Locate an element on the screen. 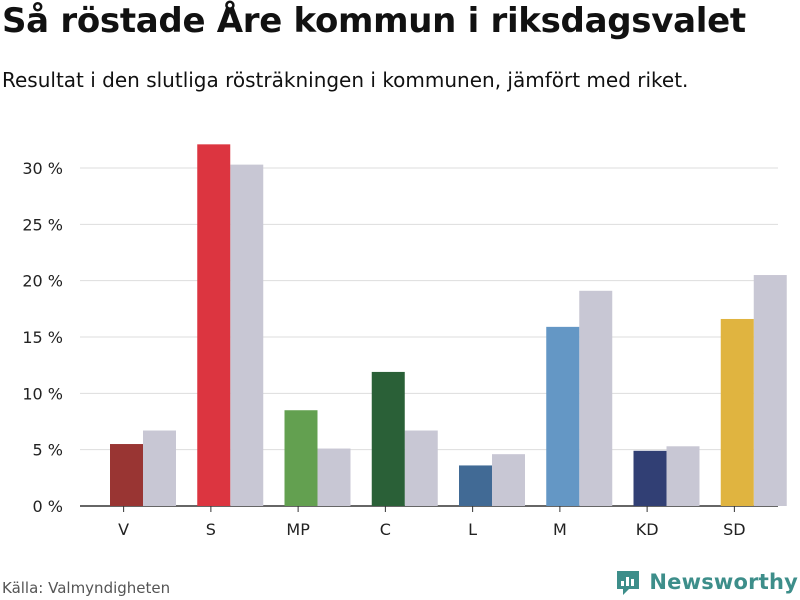  bar-riket-v is located at coordinates (159, 468).